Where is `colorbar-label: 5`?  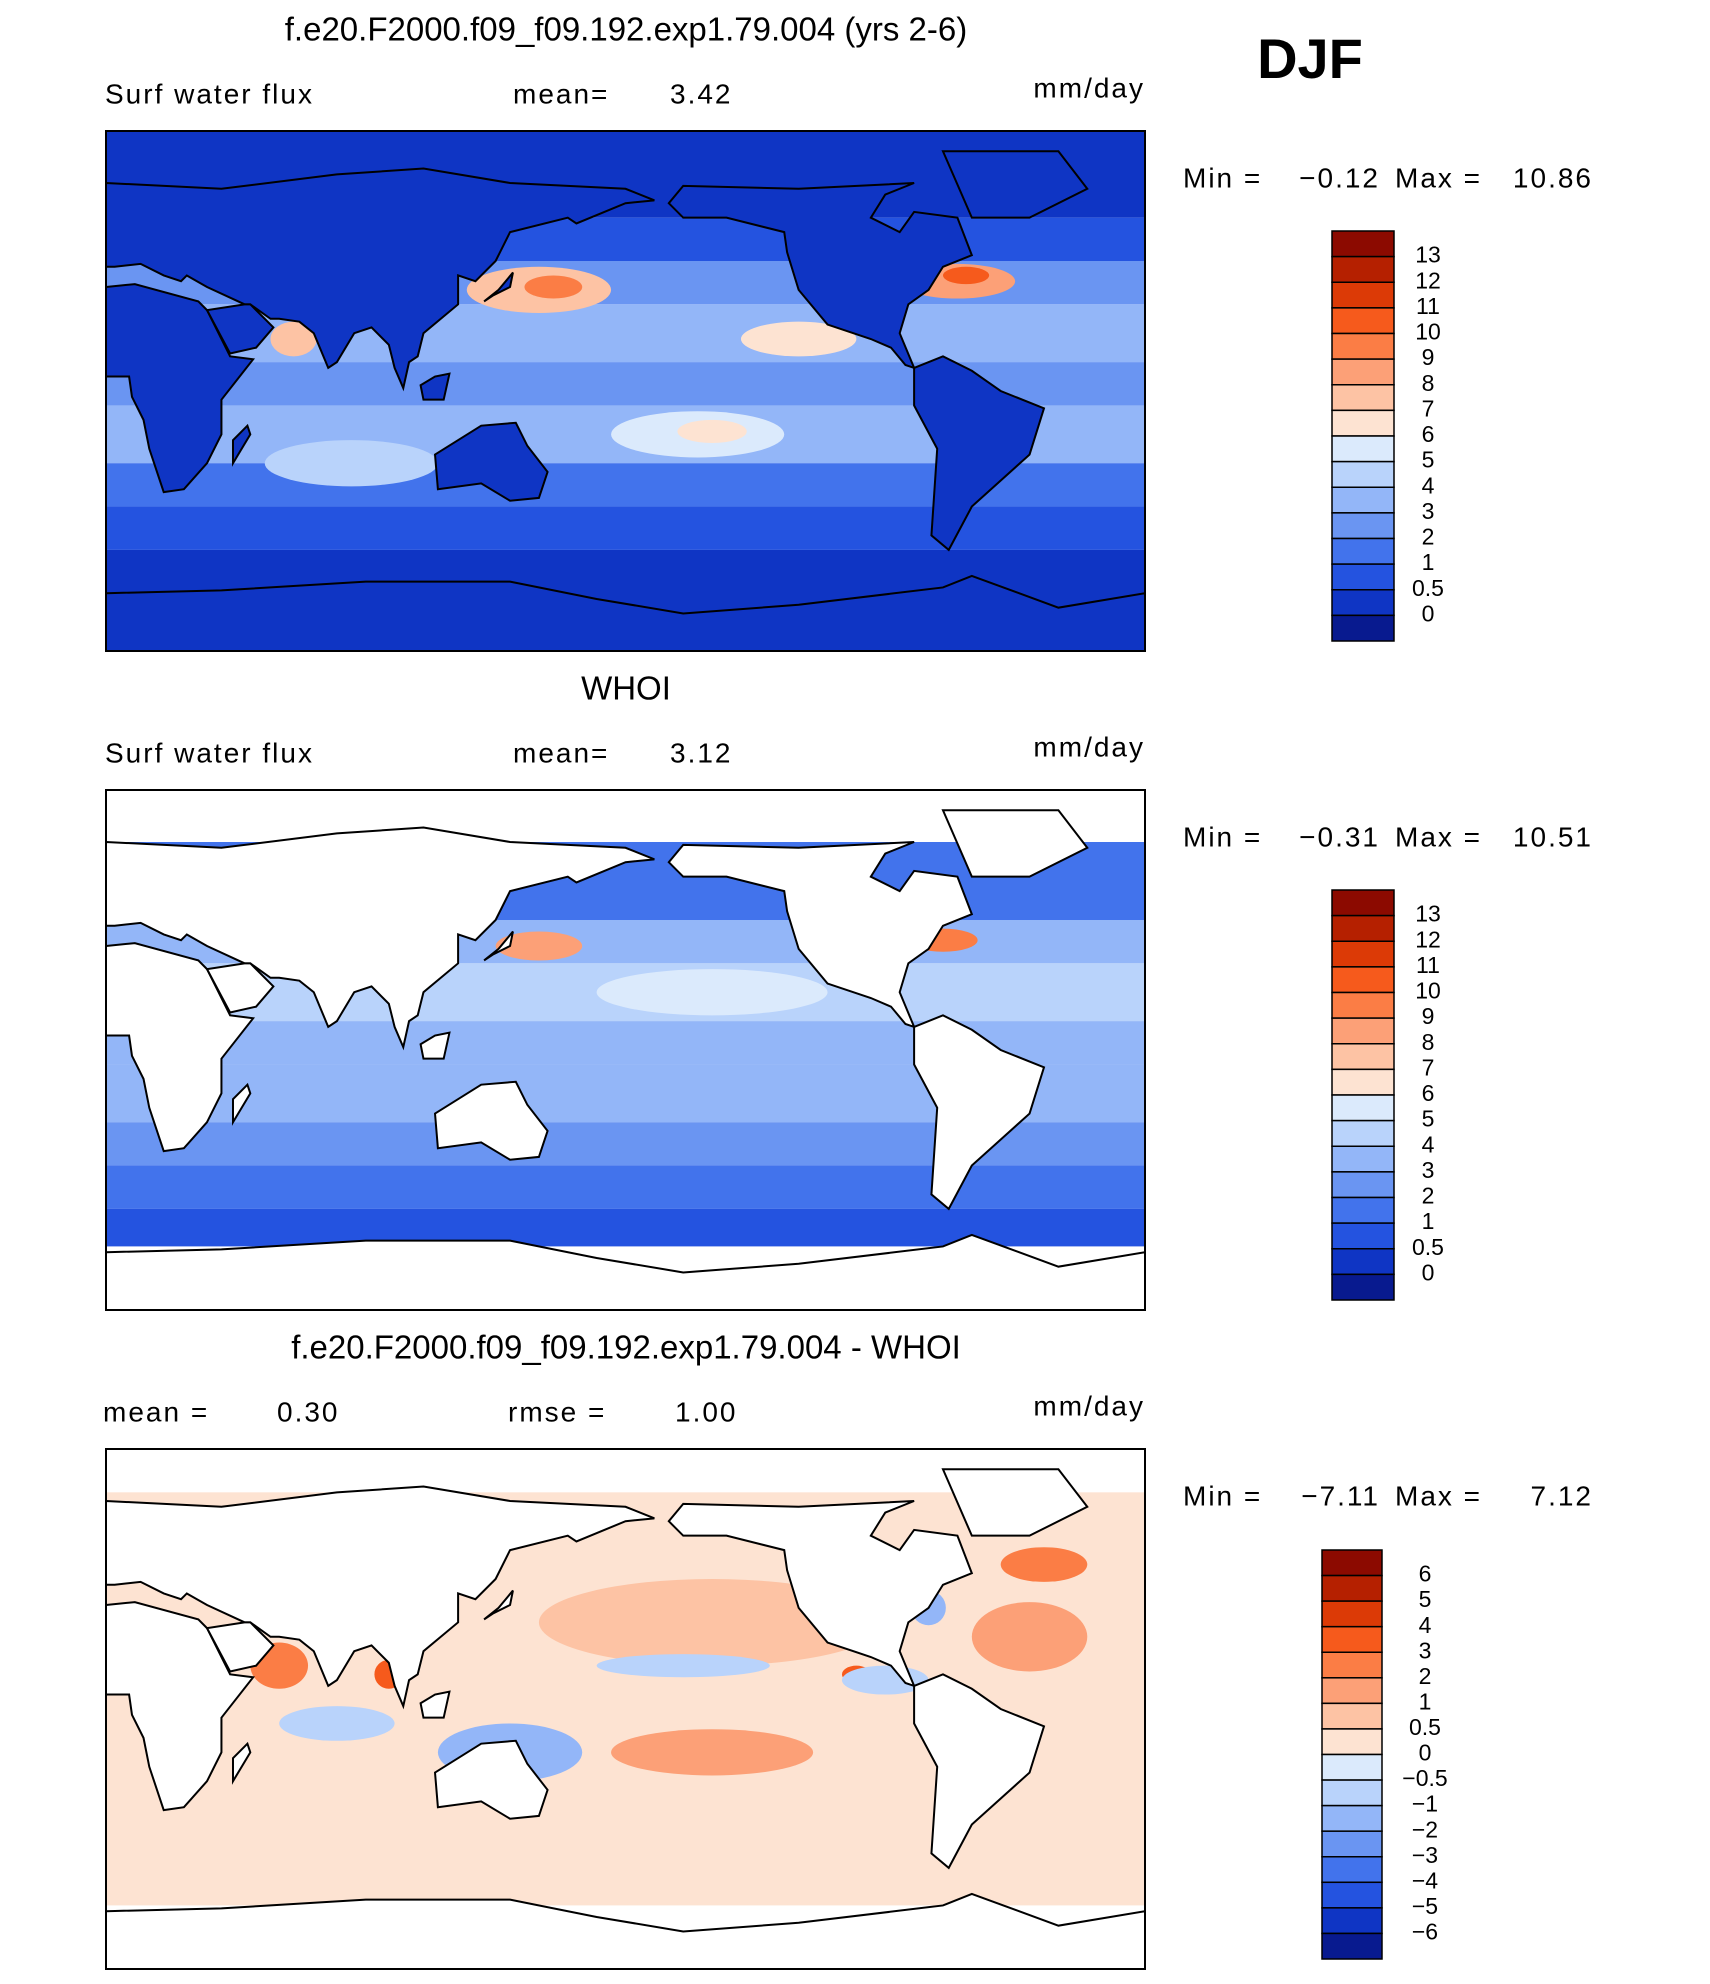 colorbar-label: 5 is located at coordinates (1425, 1599).